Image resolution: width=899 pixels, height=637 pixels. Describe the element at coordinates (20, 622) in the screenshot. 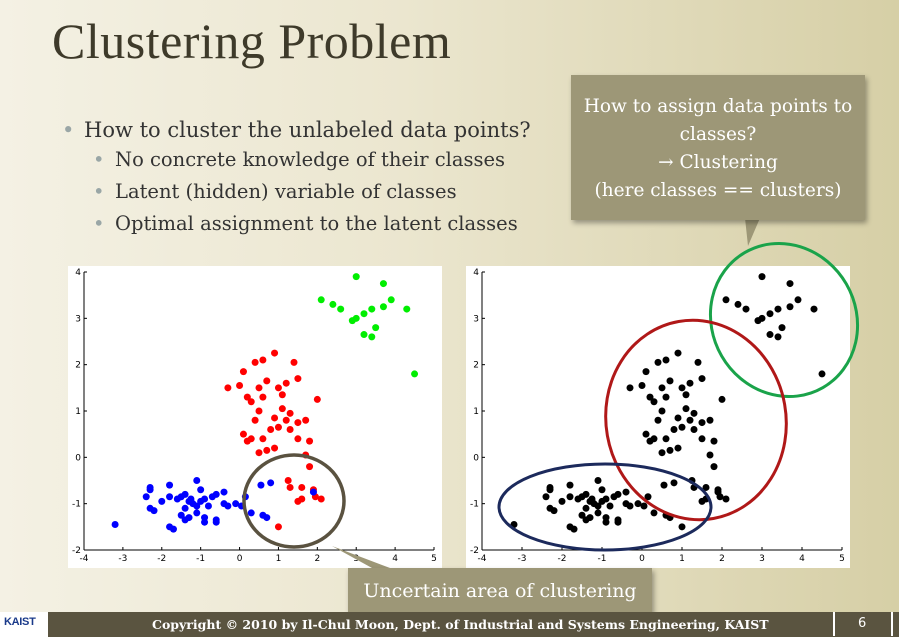

I see `kaist-logo: KAIST` at that location.